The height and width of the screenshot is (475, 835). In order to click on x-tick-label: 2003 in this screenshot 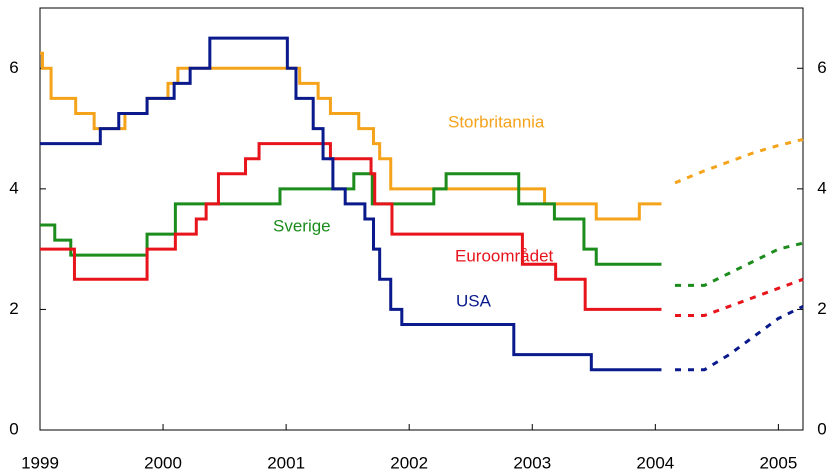, I will do `click(532, 462)`.